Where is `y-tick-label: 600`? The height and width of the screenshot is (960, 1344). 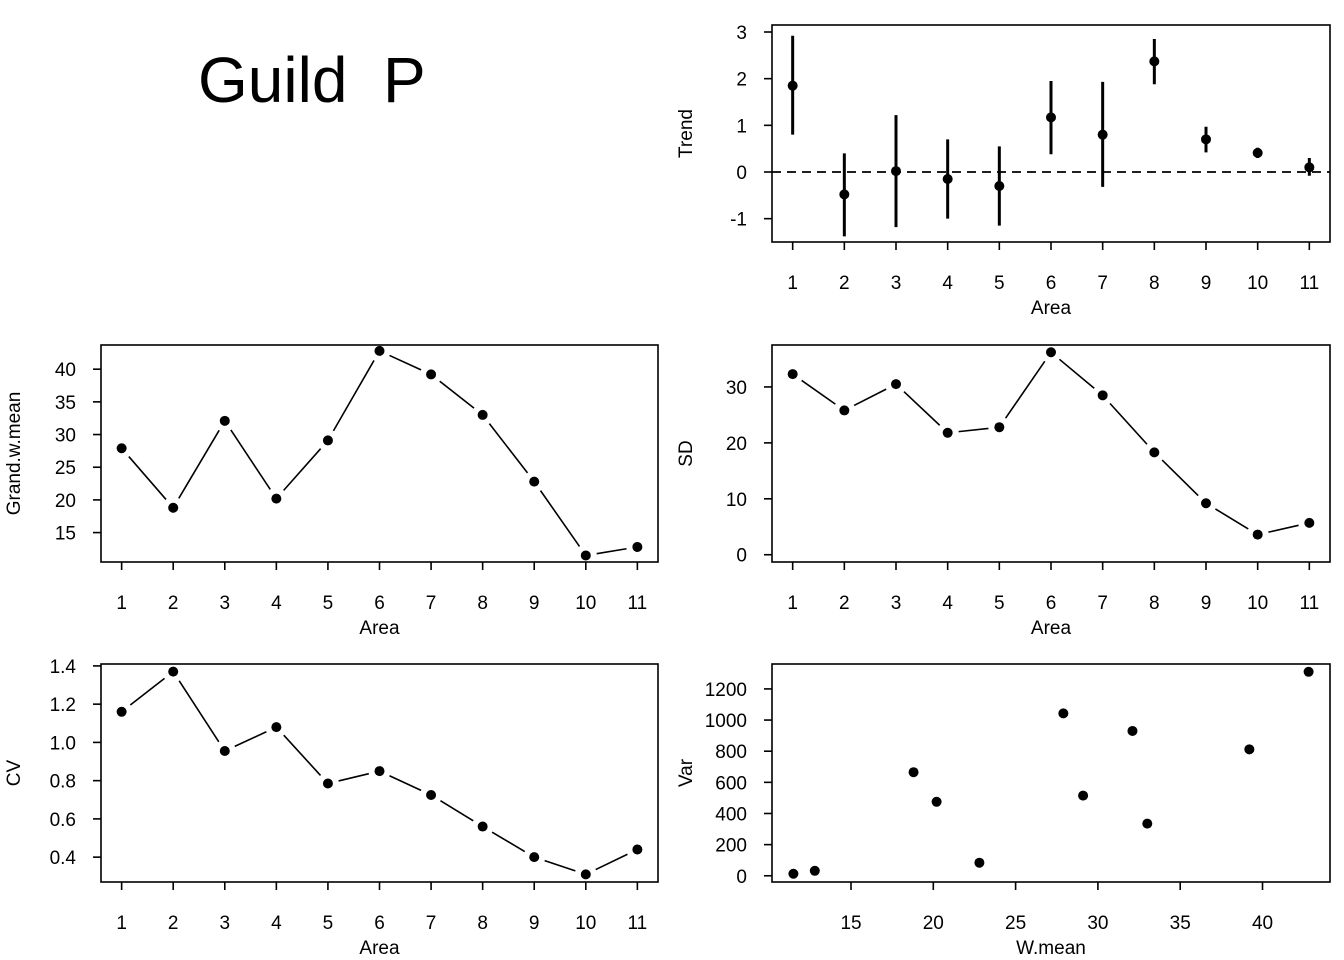 y-tick-label: 600 is located at coordinates (731, 783).